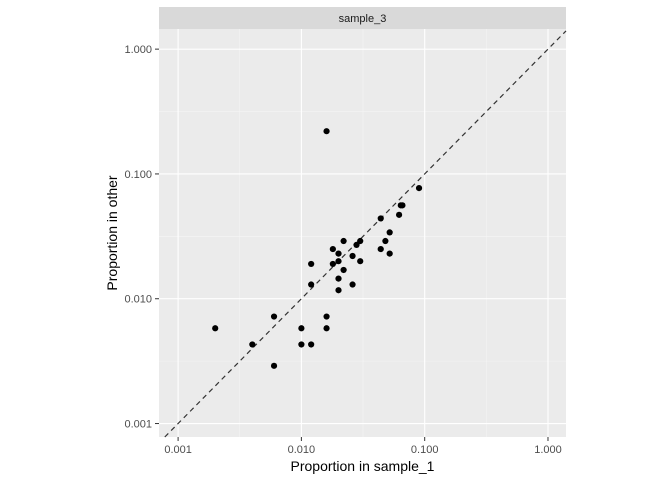 This screenshot has width=672, height=480. What do you see at coordinates (138, 50) in the screenshot?
I see `y-tick-label: 1.000` at bounding box center [138, 50].